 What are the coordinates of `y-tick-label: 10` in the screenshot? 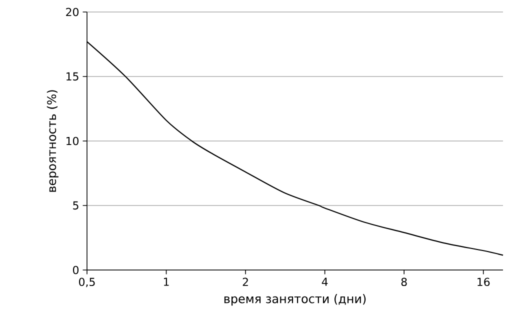 It's located at (72, 141).